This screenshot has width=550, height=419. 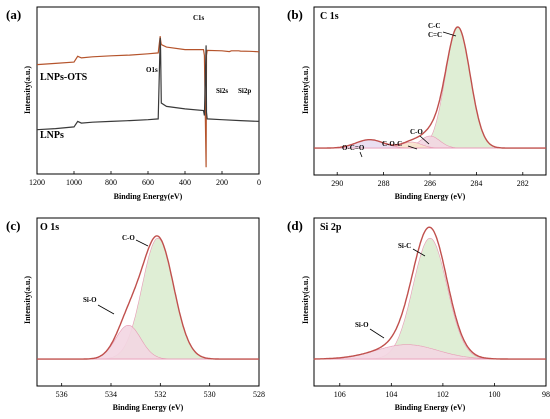 What do you see at coordinates (74, 182) in the screenshot?
I see `x-tick-label: 1000` at bounding box center [74, 182].